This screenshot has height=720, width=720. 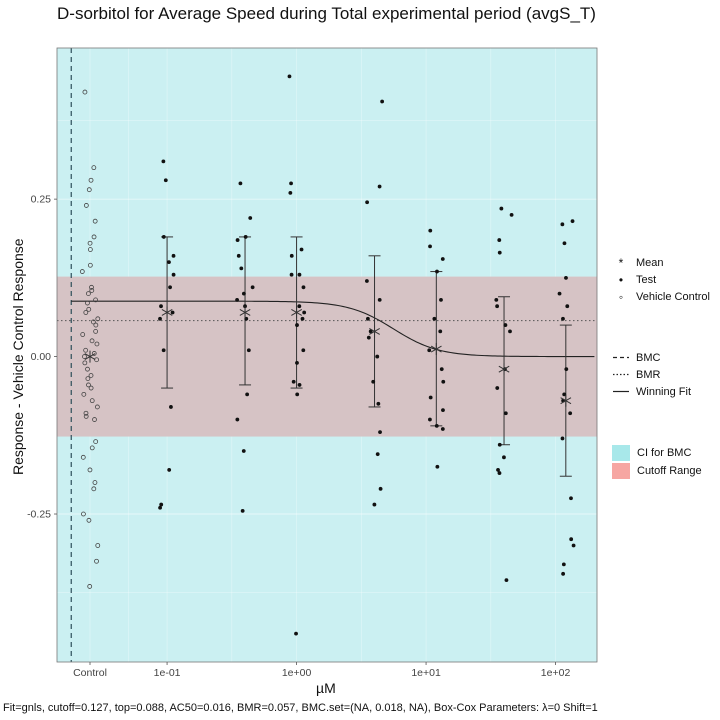 What do you see at coordinates (621, 391) in the screenshot?
I see `solid-line-icon` at bounding box center [621, 391].